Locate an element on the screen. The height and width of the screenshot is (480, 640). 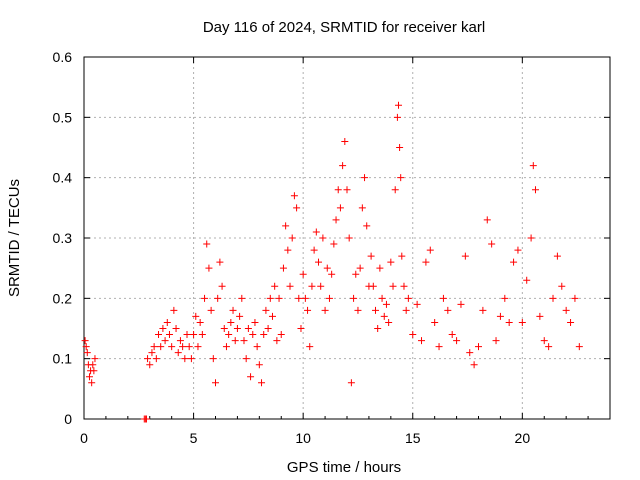
y-tick-label: 0 is located at coordinates (68, 419).